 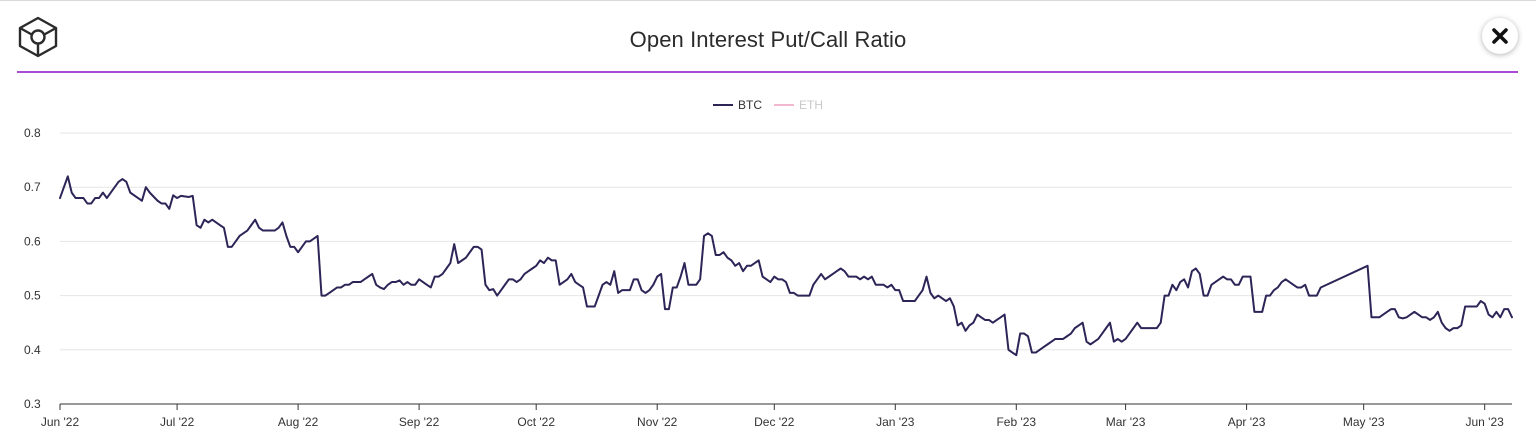 I want to click on close-button, so click(x=1500, y=36).